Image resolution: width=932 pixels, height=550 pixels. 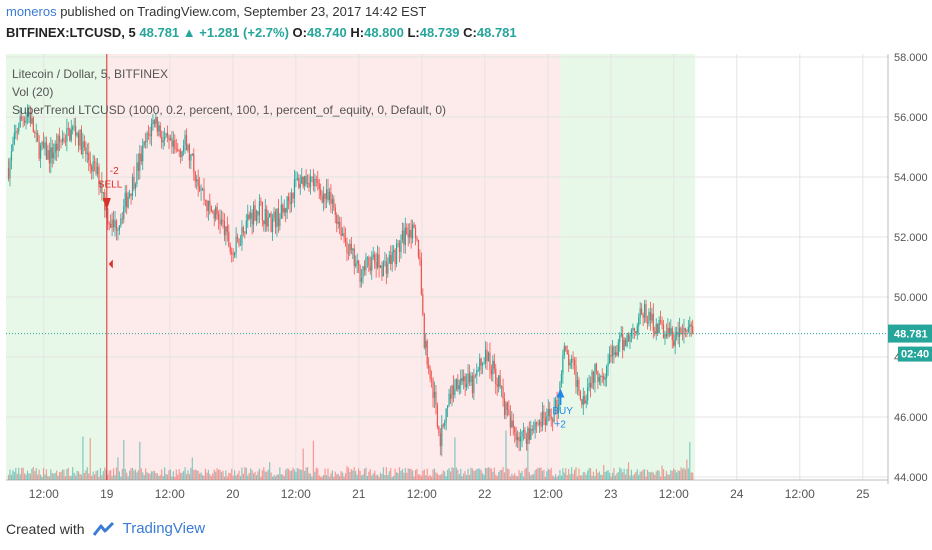 I want to click on open-label: O:, so click(x=299, y=32).